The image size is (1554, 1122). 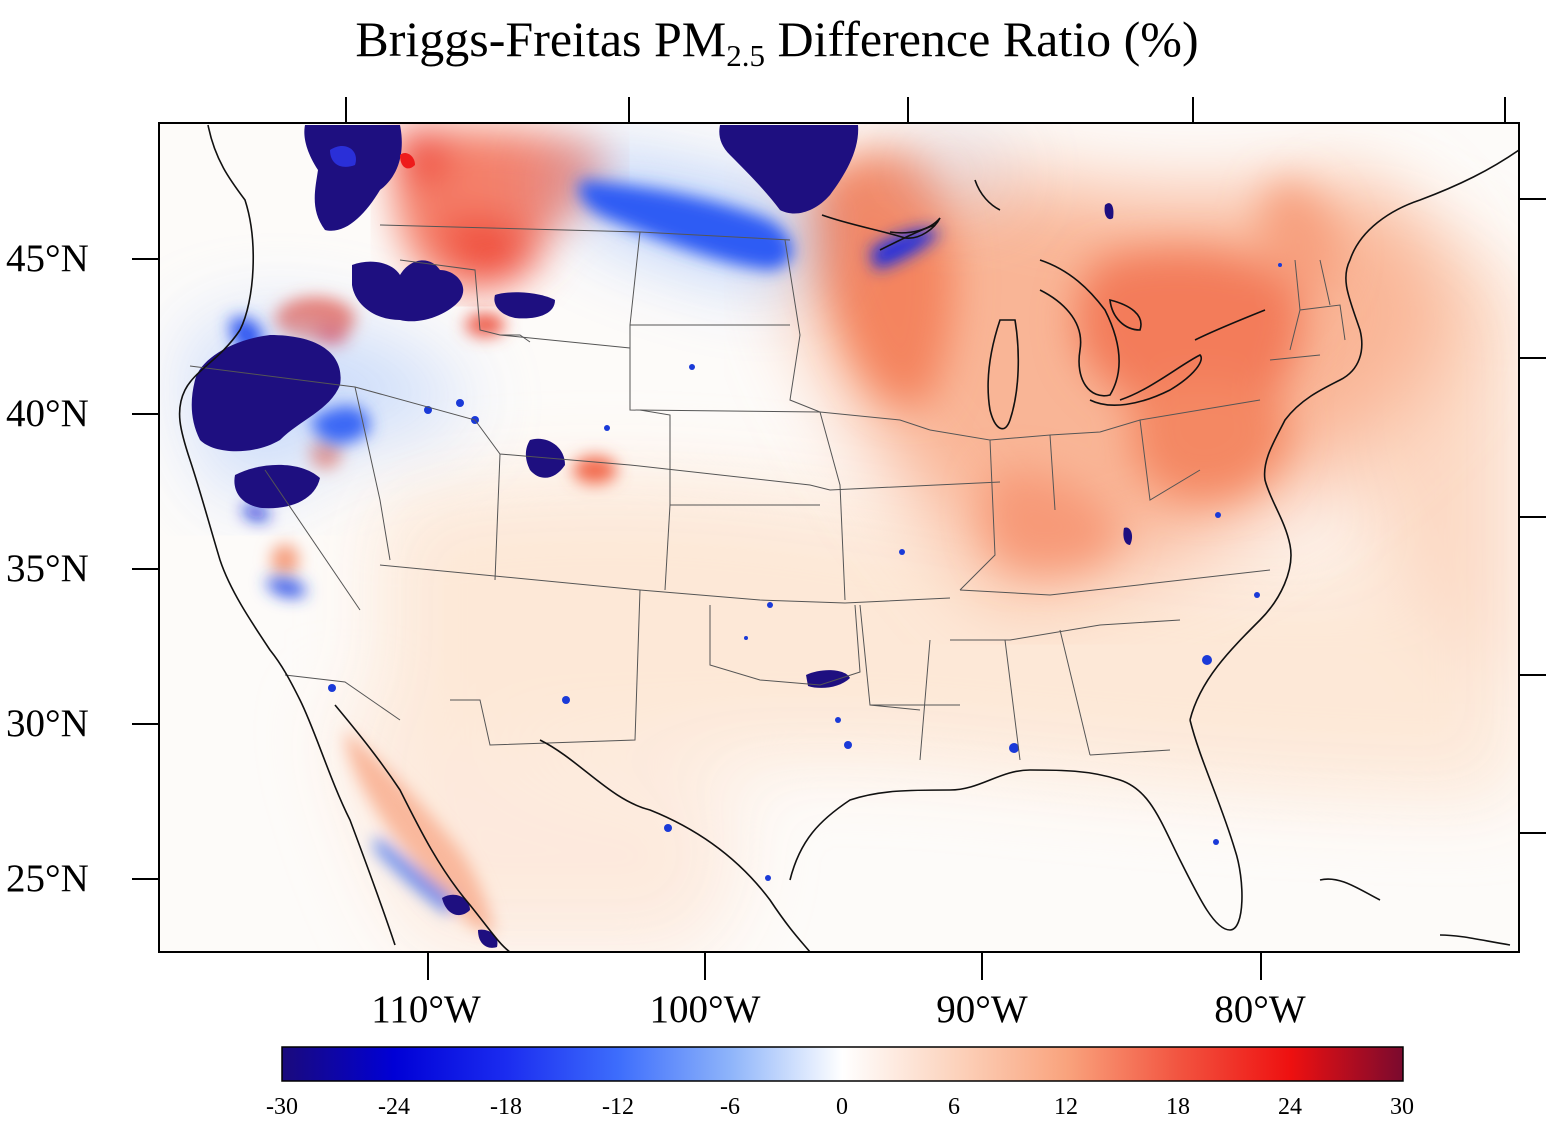 I want to click on colorbar-label: 12, so click(x=1066, y=1107).